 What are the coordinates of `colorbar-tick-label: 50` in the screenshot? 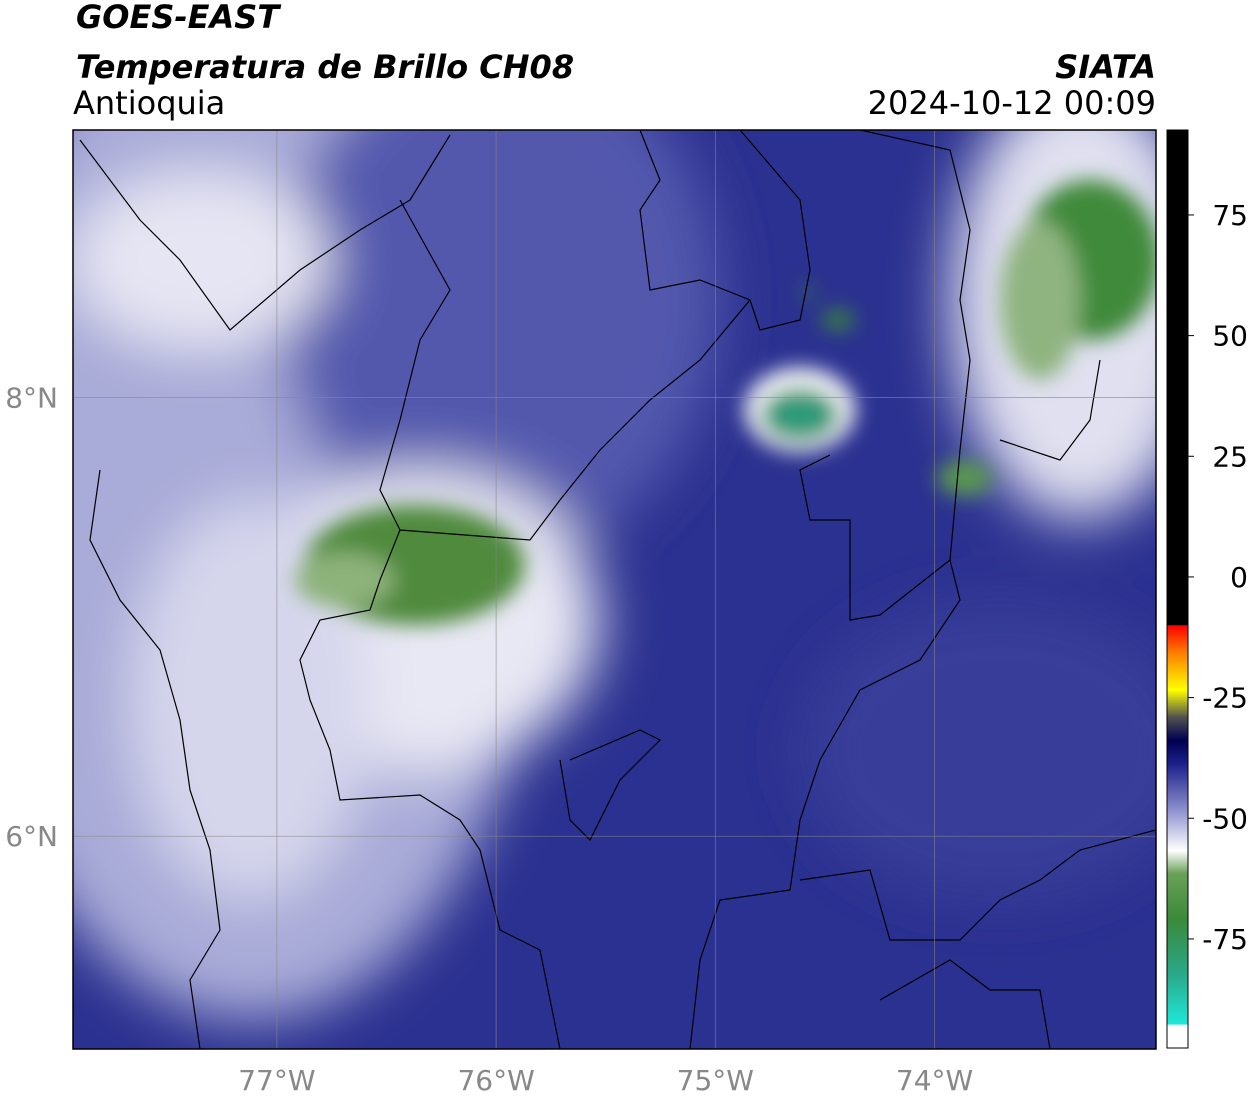 It's located at (1230, 336).